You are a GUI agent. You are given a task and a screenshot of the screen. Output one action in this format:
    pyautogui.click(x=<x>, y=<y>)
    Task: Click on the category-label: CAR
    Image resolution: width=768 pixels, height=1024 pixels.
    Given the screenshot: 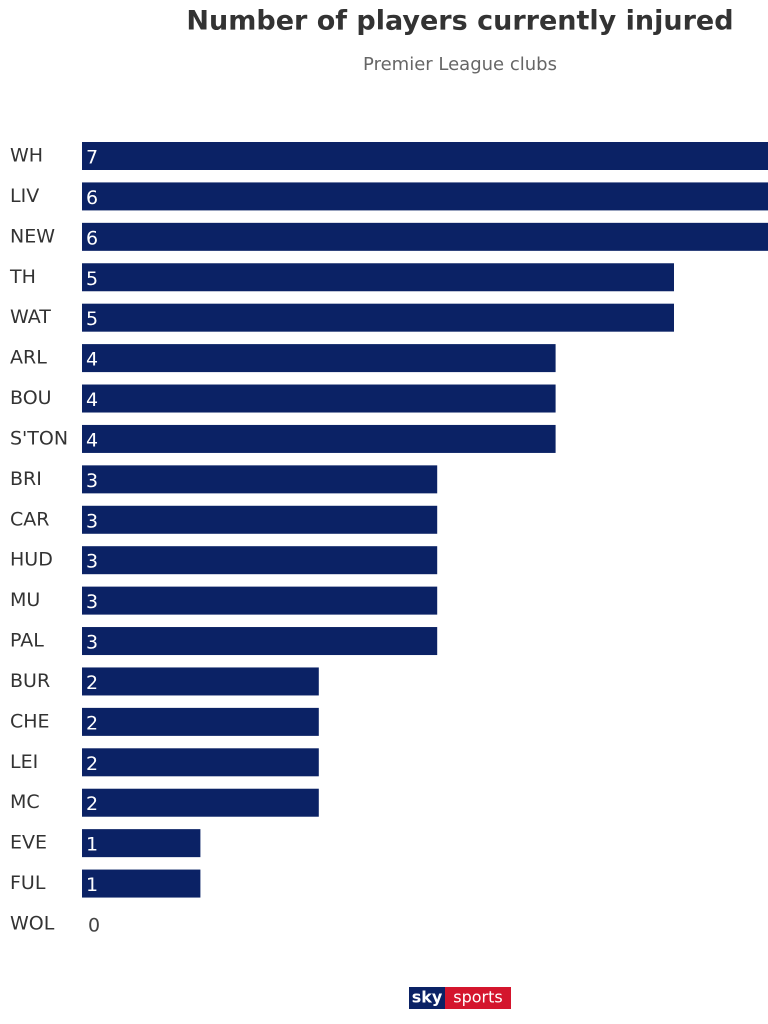 What is the action you would take?
    pyautogui.click(x=29, y=519)
    